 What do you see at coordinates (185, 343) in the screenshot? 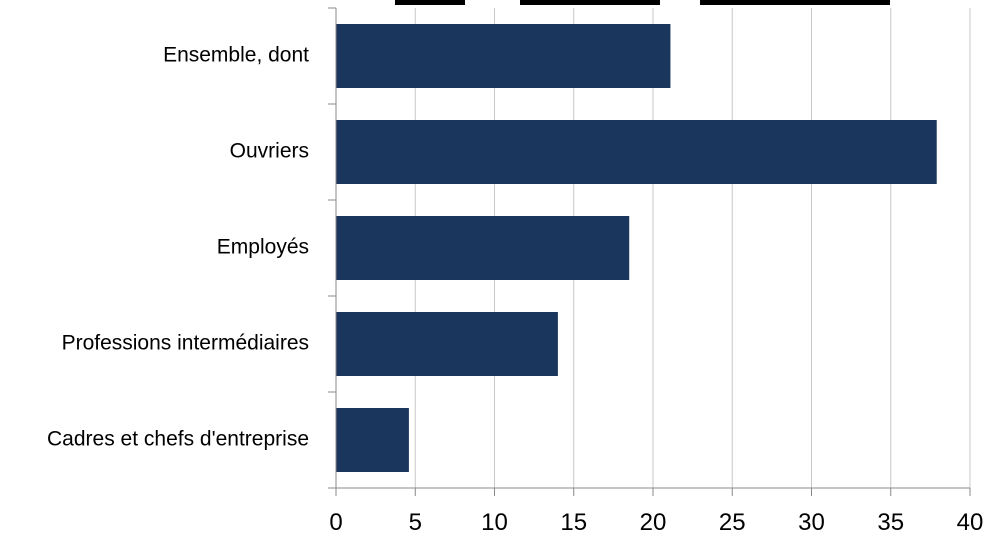
I see `category-label: Professions intermédiaires` at bounding box center [185, 343].